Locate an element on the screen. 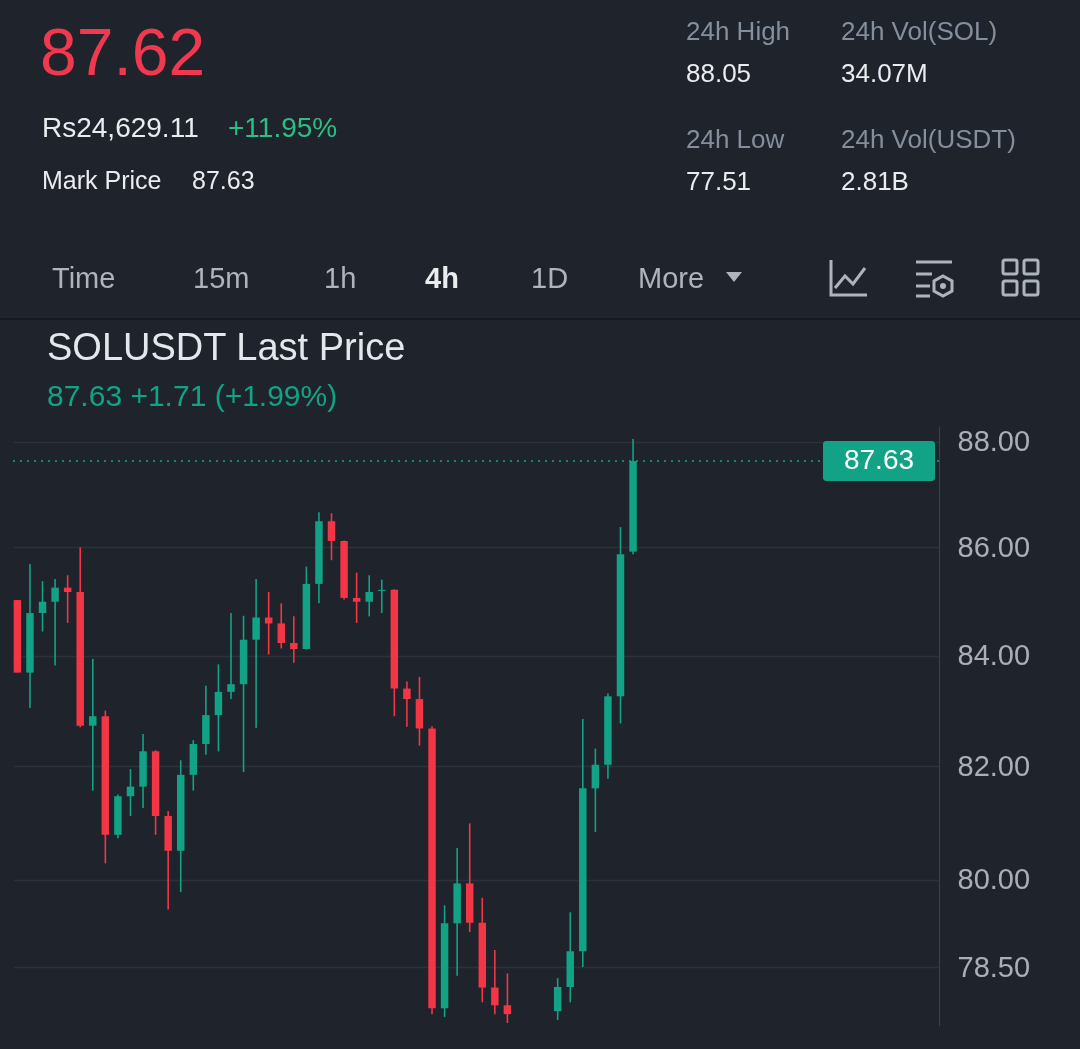 The height and width of the screenshot is (1049, 1080). text: 87.62 is located at coordinates (123, 52).